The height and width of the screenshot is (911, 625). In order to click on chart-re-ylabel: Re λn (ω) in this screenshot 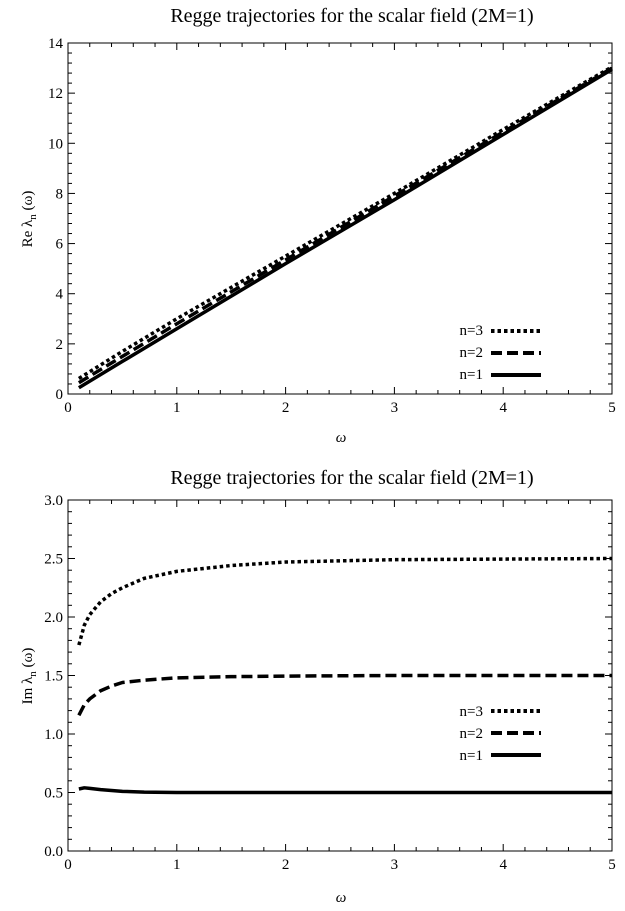, I will do `click(29, 219)`.